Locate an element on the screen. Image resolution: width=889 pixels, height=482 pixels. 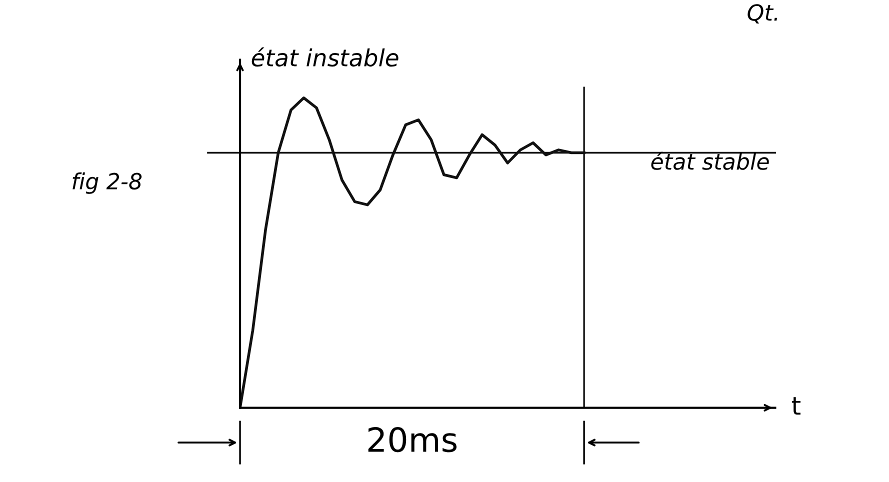
text: 20ms is located at coordinates (412, 439).